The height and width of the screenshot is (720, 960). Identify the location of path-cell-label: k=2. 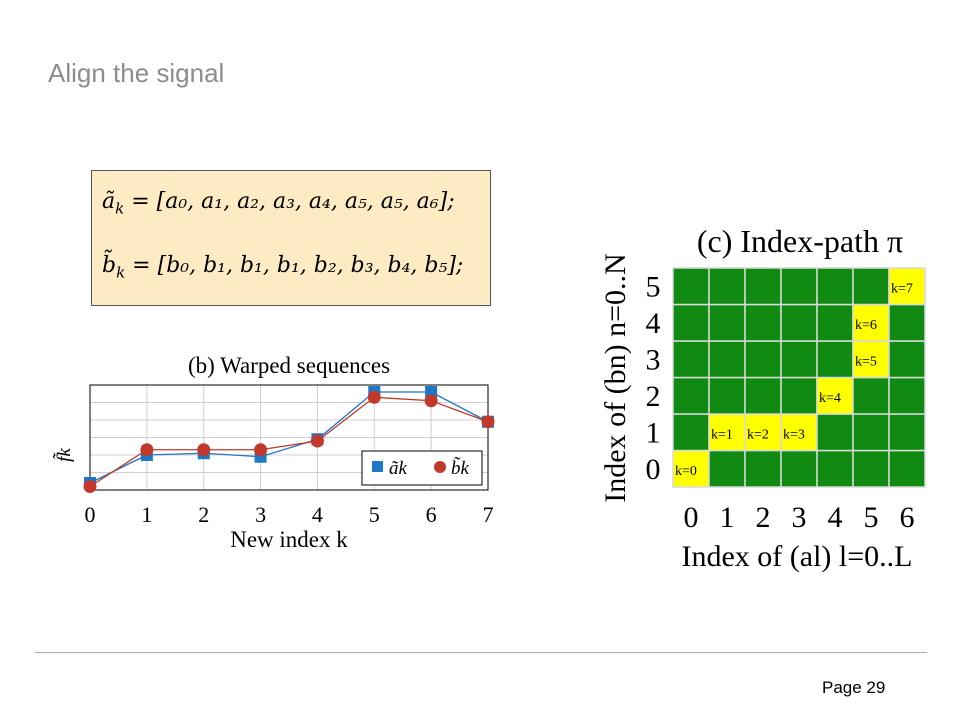
(758, 434).